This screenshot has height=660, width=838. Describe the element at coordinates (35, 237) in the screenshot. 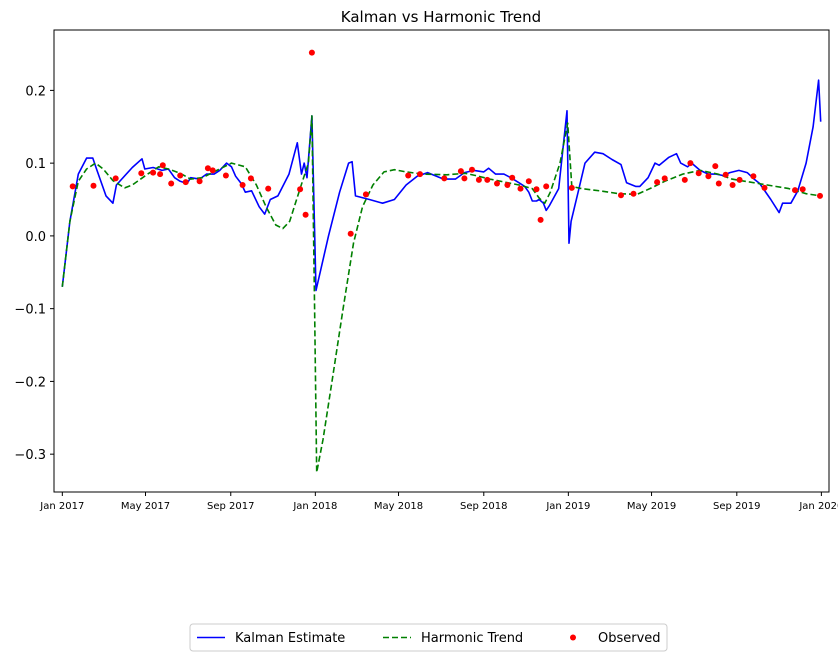

I see `y-tick-label: 0.0` at that location.